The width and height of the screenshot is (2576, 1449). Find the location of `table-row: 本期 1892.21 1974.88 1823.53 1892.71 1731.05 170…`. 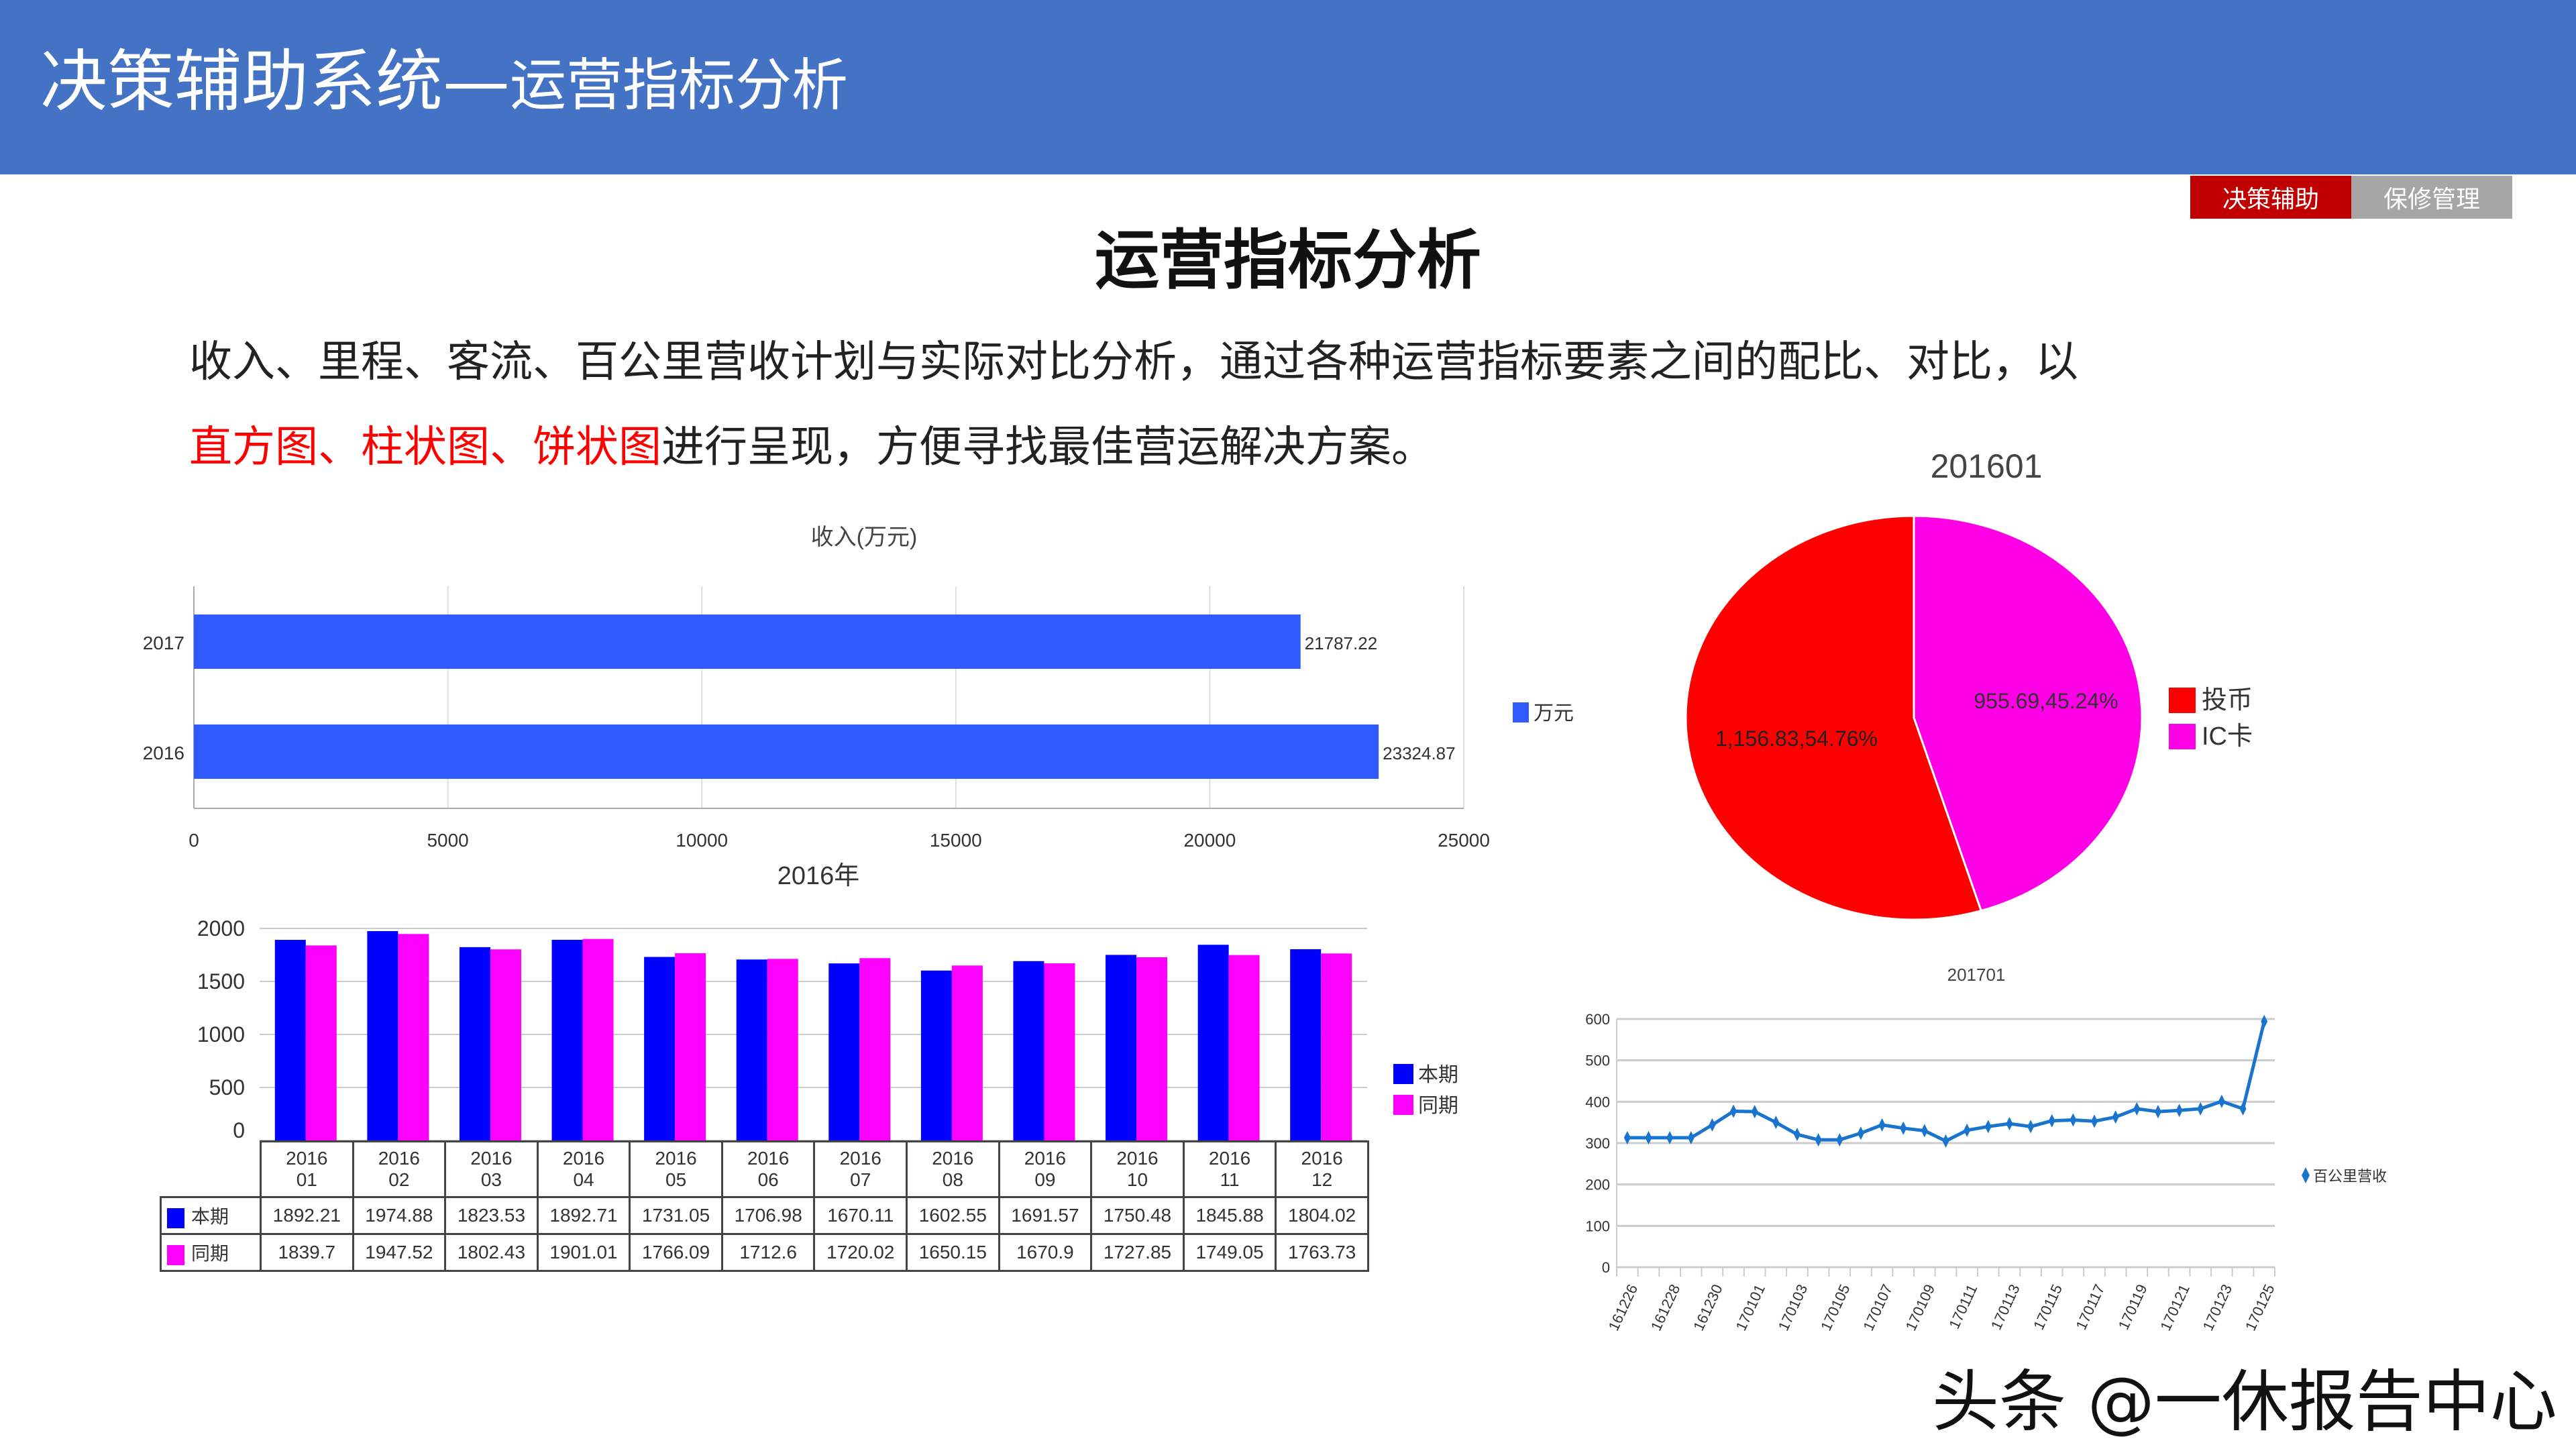

table-row: 本期 1892.21 1974.88 1823.53 1892.71 1731.05 170… is located at coordinates (764, 1215).